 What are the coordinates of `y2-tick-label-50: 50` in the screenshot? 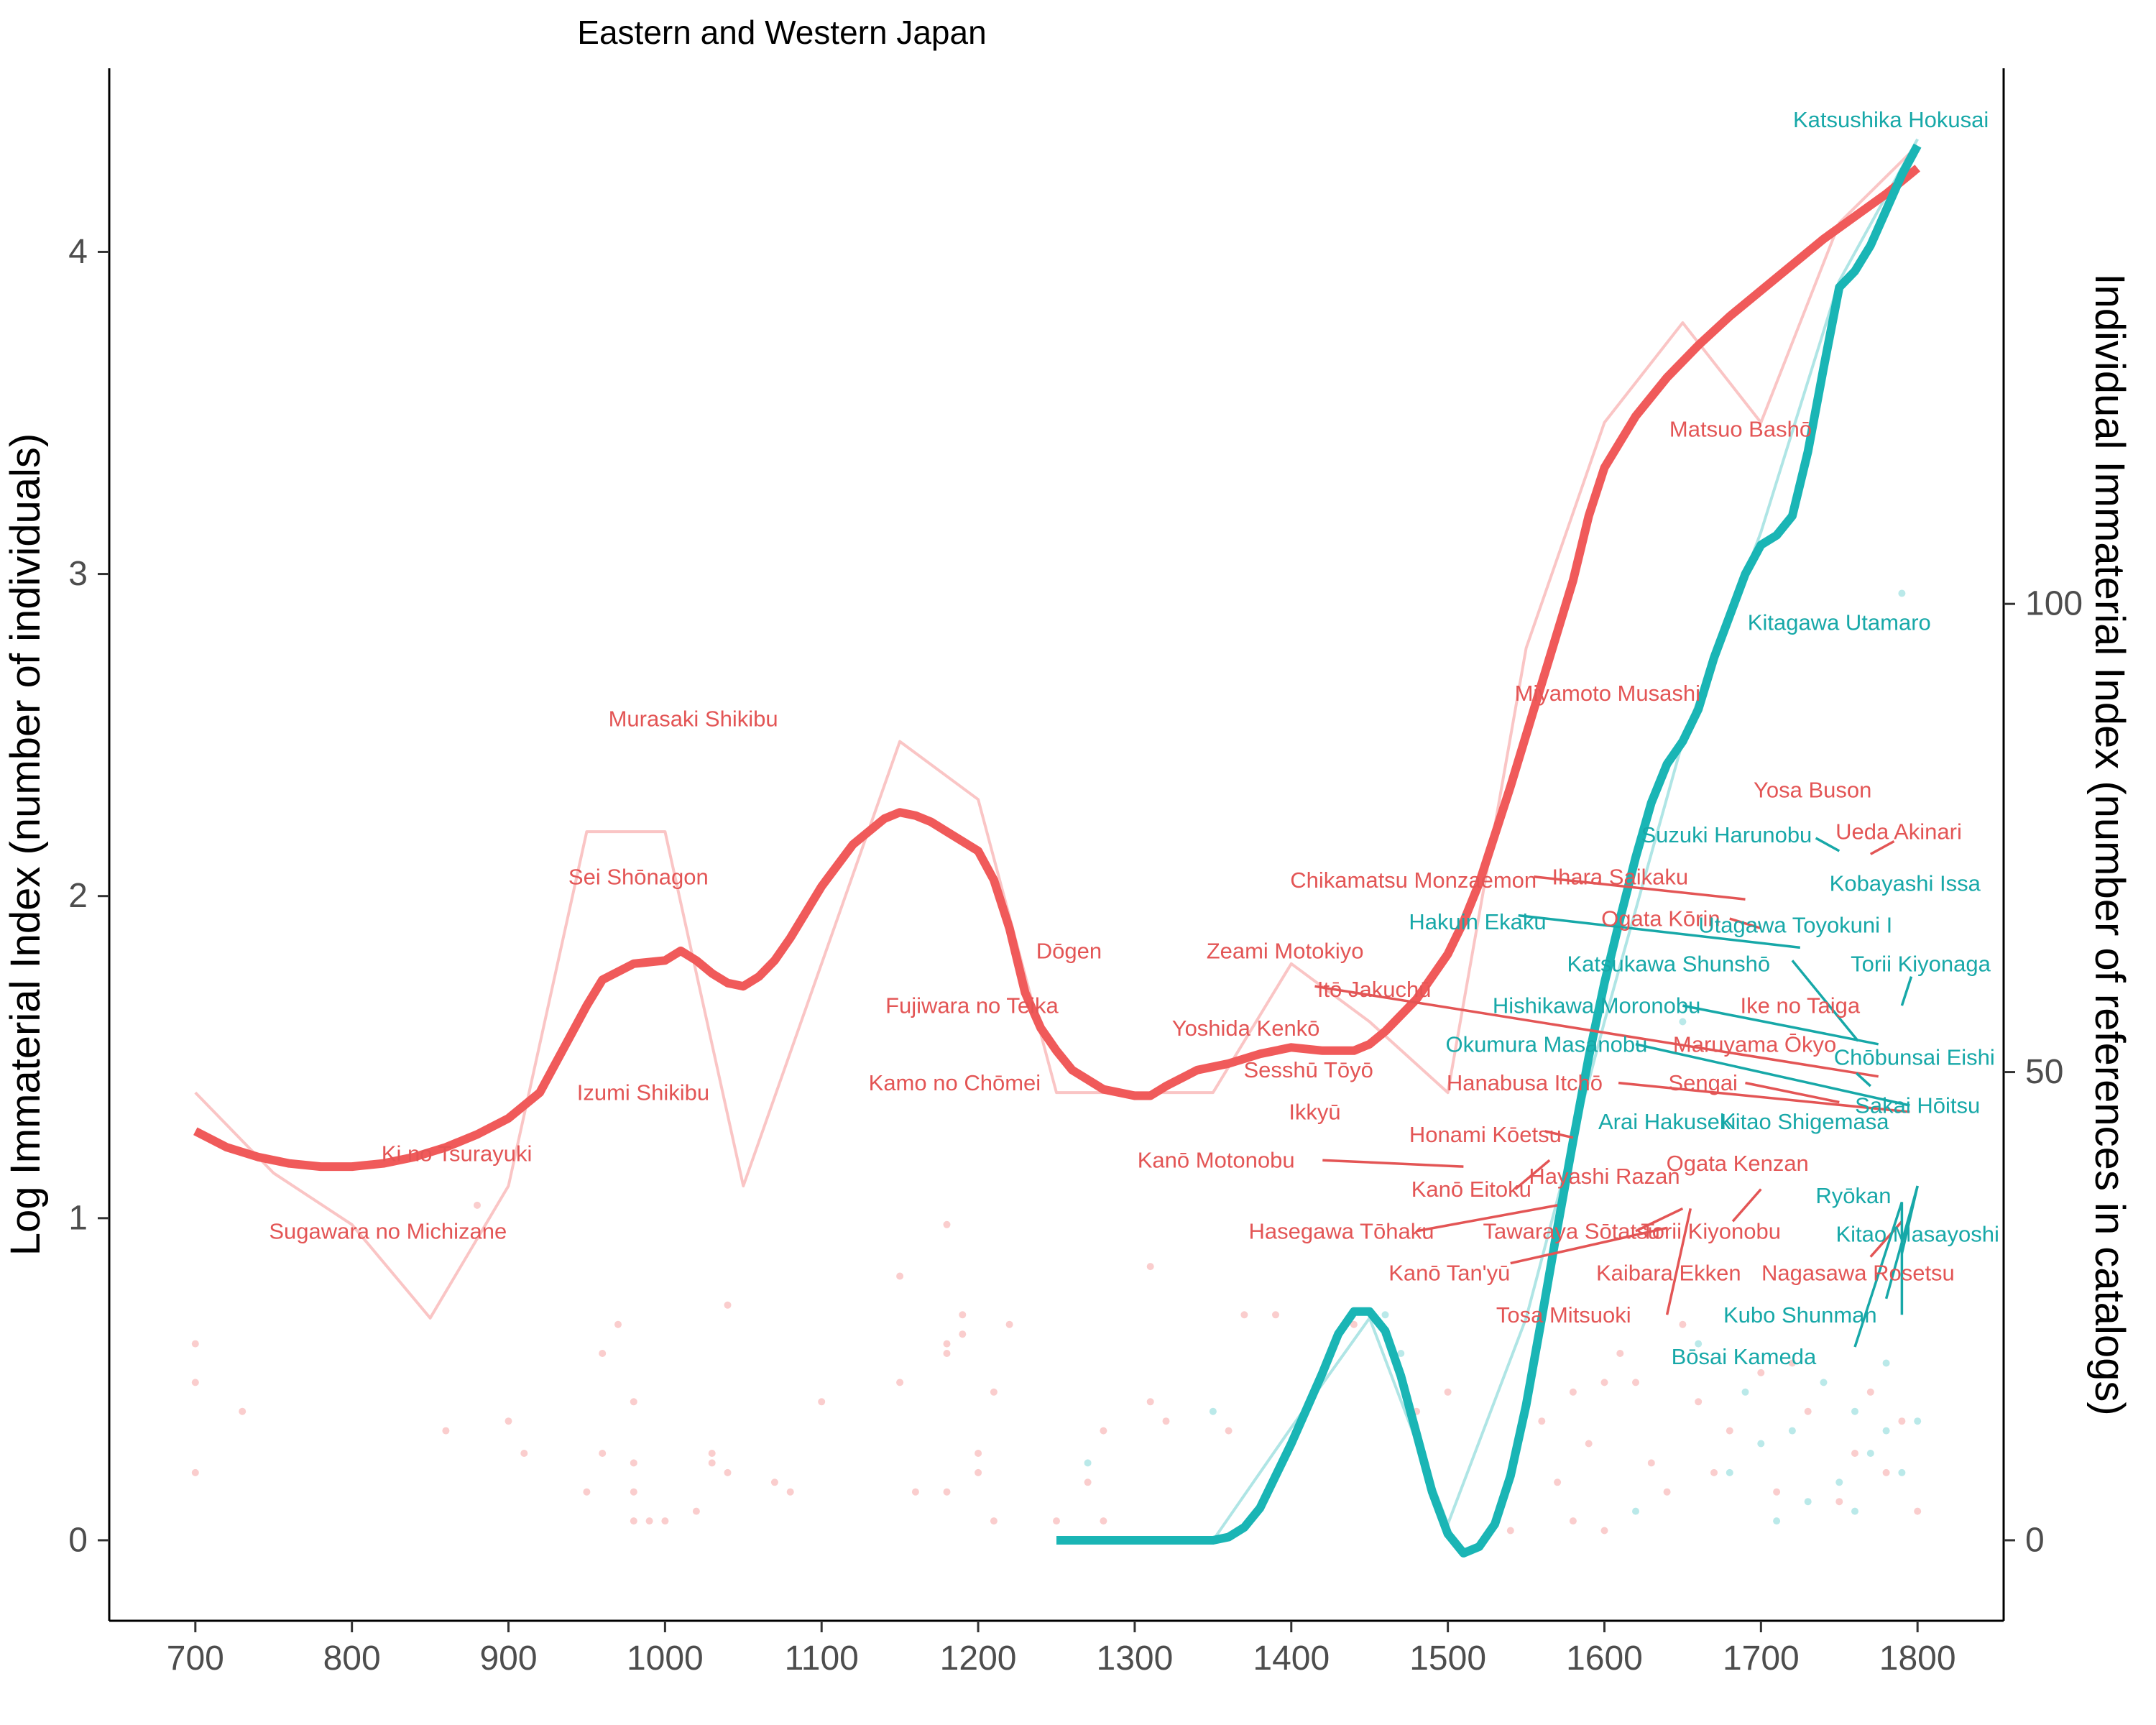 It's located at (2044, 1072).